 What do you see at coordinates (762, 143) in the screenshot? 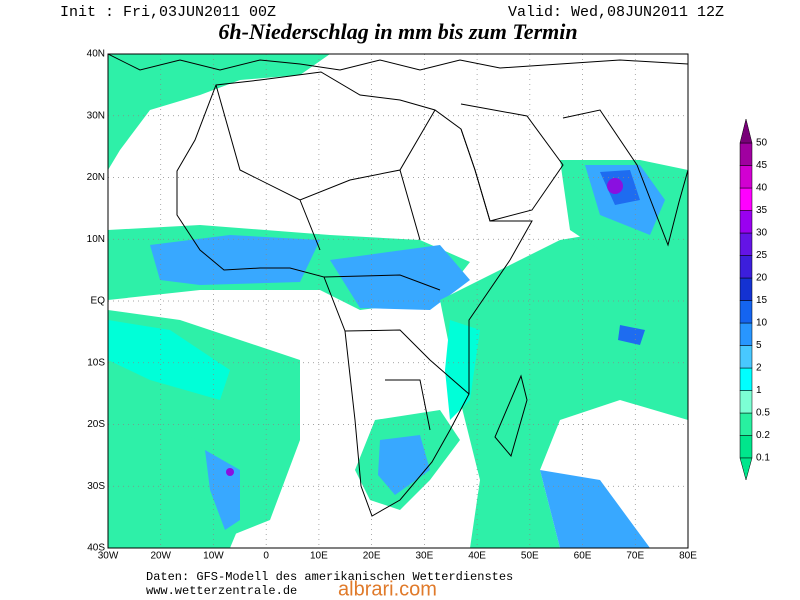
I see `legend-label: 50` at bounding box center [762, 143].